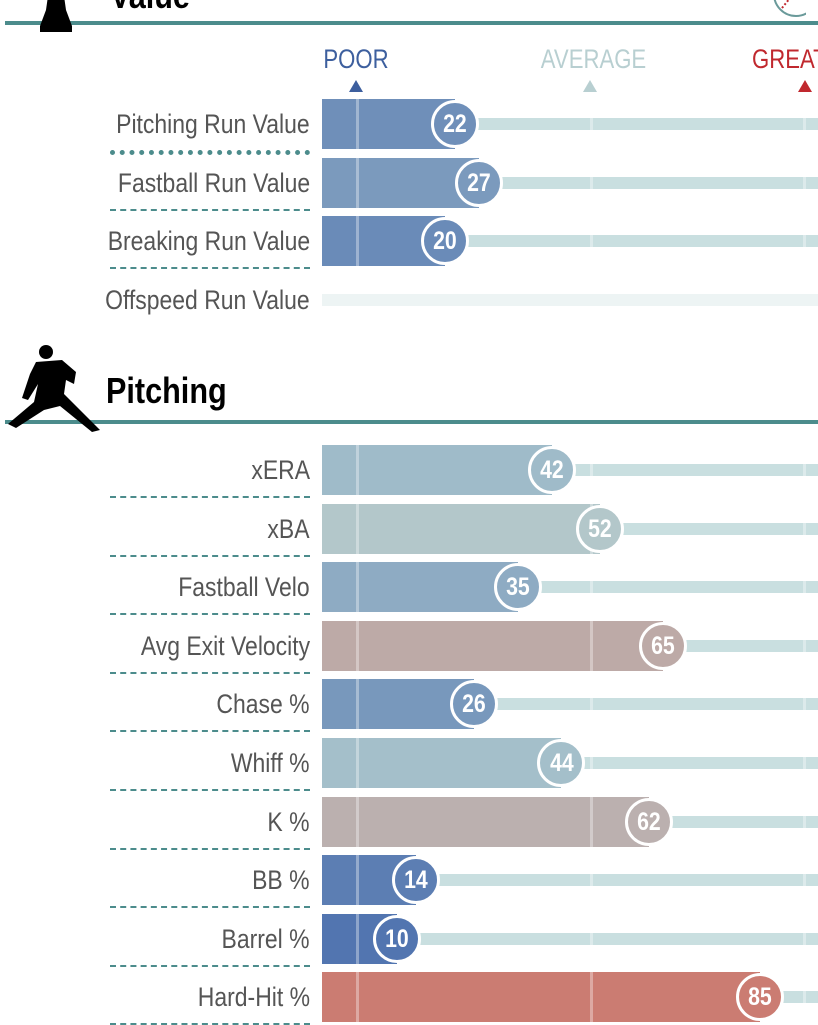  I want to click on row-label: Pitching Run Value, so click(213, 124).